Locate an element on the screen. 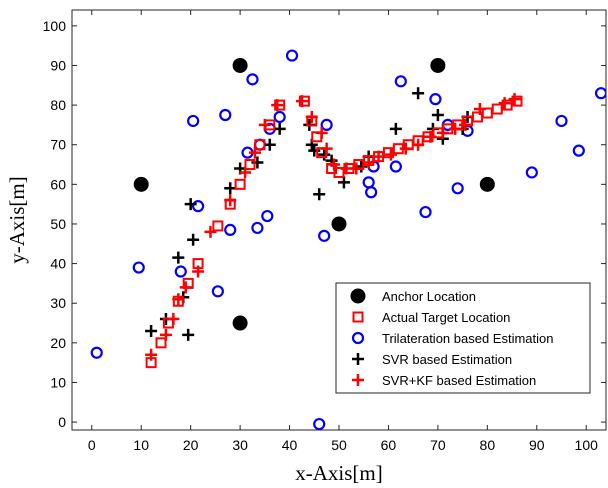 This screenshot has width=608, height=488. x-tick-label: 10 is located at coordinates (141, 445).